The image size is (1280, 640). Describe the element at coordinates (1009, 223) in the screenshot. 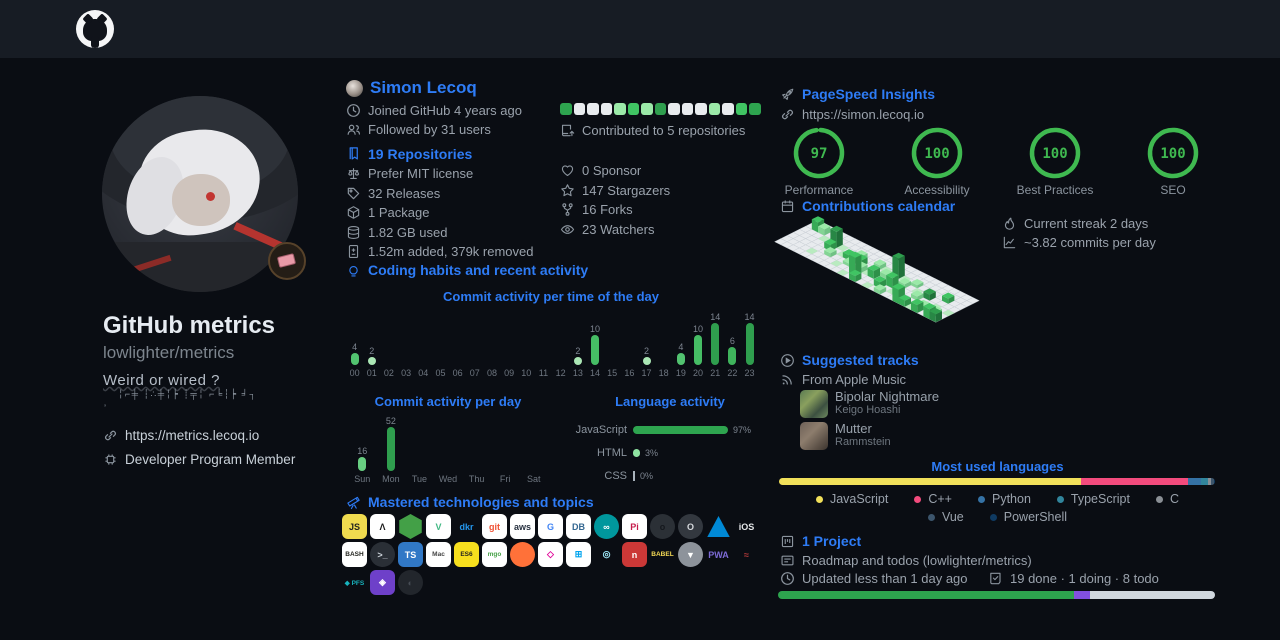

I see `flame-icon` at that location.